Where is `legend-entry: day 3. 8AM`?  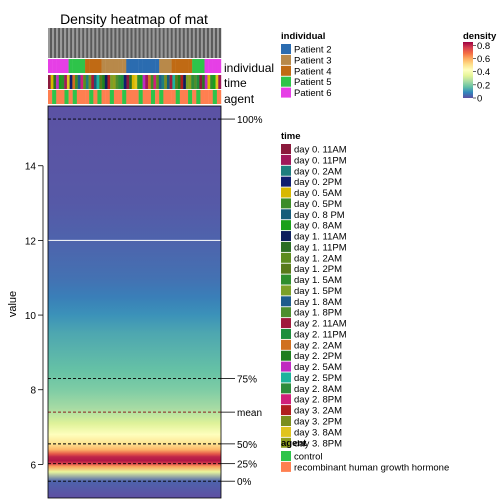
legend-entry: day 3. 8AM is located at coordinates (318, 432).